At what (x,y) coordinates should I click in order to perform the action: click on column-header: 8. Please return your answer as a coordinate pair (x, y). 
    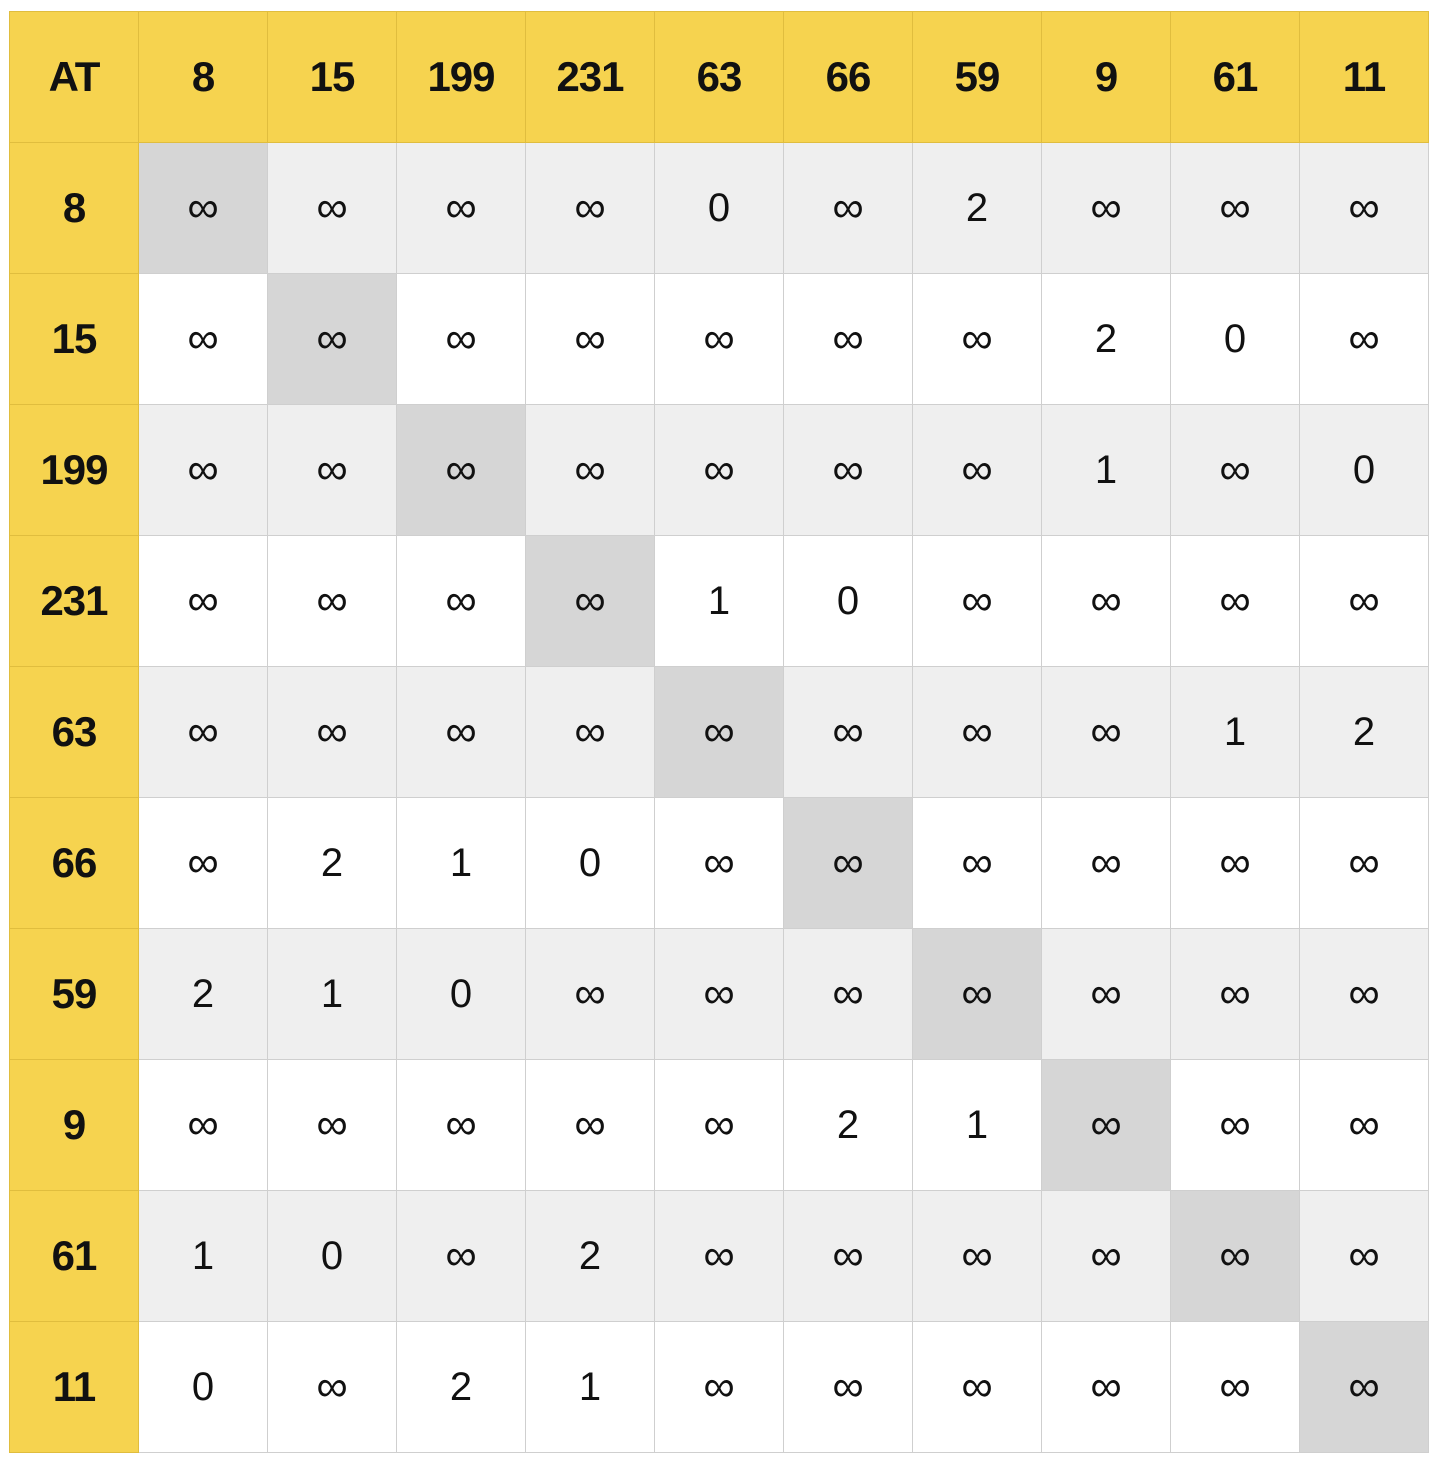
    Looking at the image, I should click on (203, 77).